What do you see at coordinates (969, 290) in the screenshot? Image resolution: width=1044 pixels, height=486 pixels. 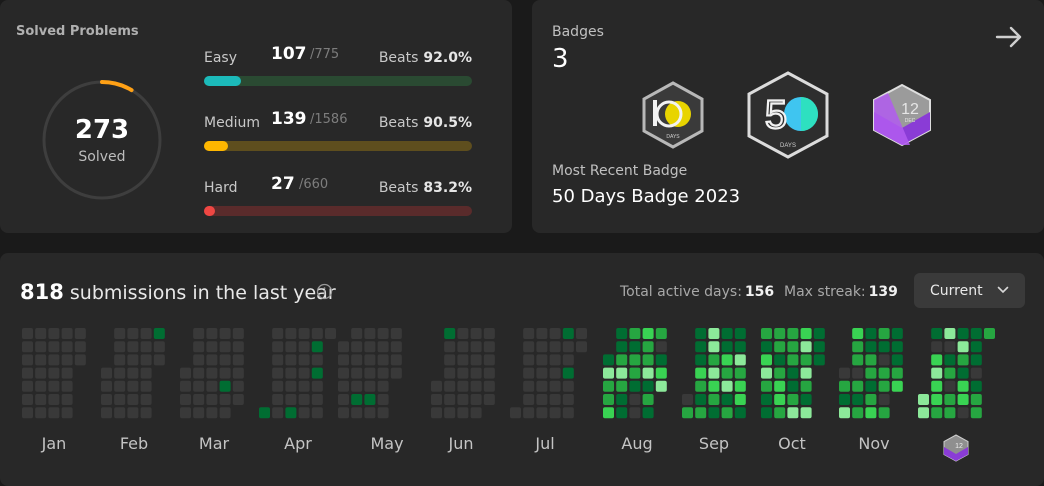 I see `year-selector-dropdown: Current` at bounding box center [969, 290].